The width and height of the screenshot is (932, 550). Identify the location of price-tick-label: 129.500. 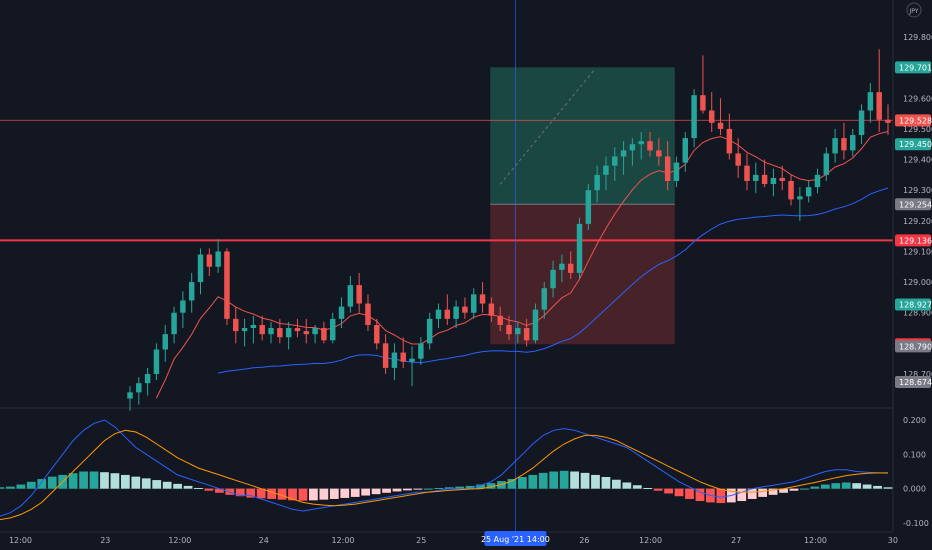
(917, 129).